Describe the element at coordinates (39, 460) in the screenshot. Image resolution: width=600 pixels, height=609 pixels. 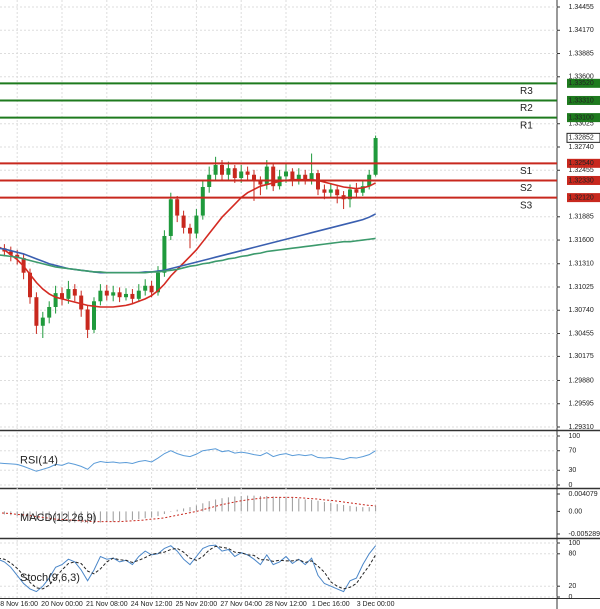
I see `indicator-title: RSI(14)` at that location.